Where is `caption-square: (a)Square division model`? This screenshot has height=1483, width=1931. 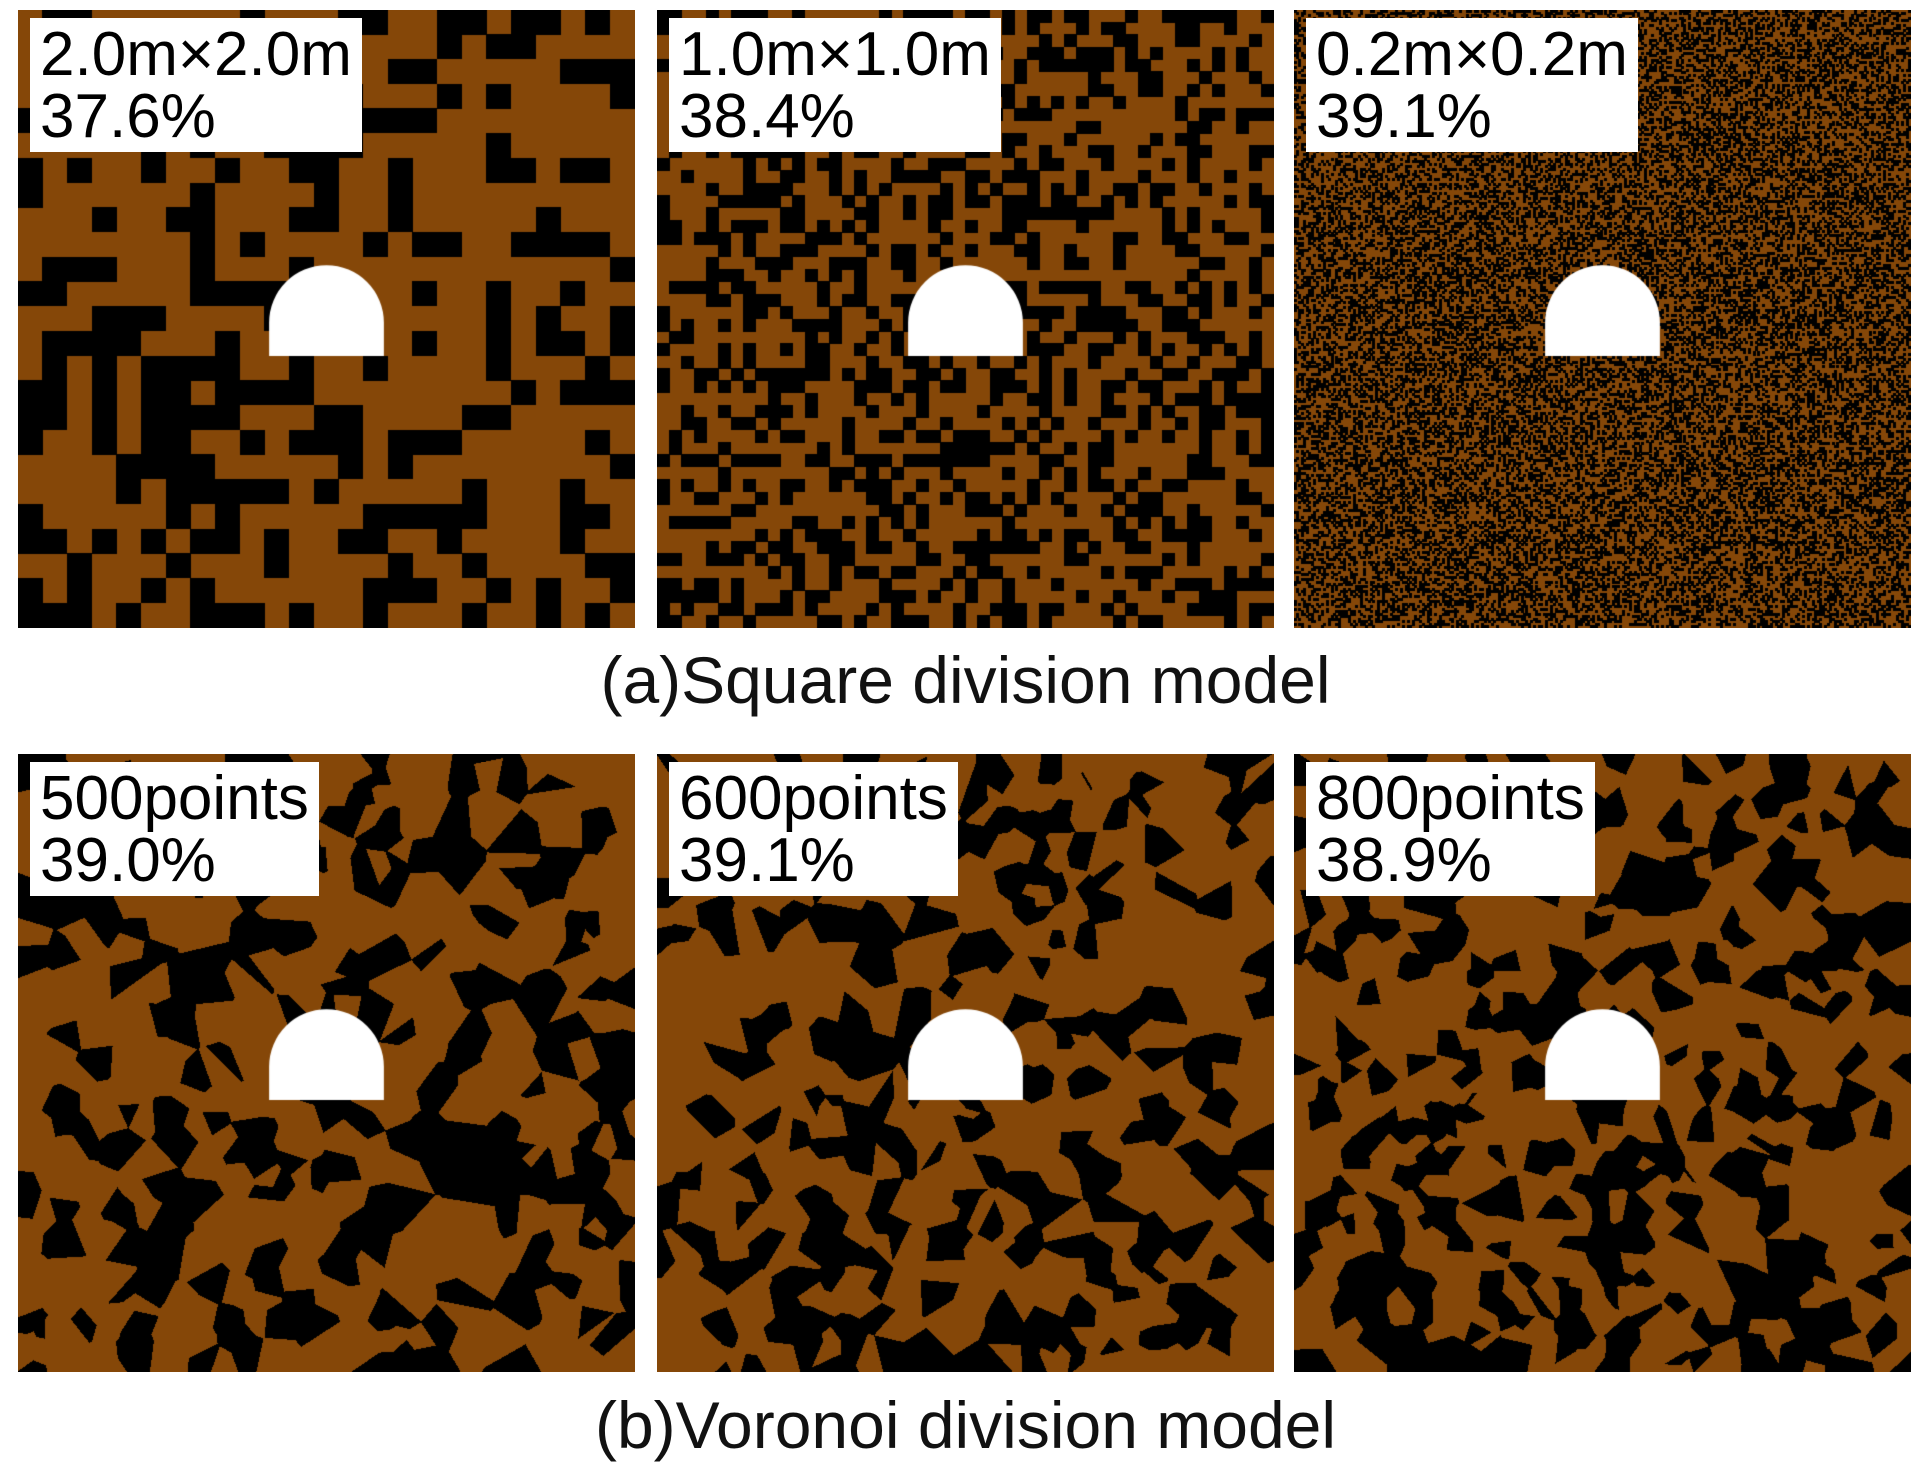
caption-square: (a)Square division model is located at coordinates (965, 680).